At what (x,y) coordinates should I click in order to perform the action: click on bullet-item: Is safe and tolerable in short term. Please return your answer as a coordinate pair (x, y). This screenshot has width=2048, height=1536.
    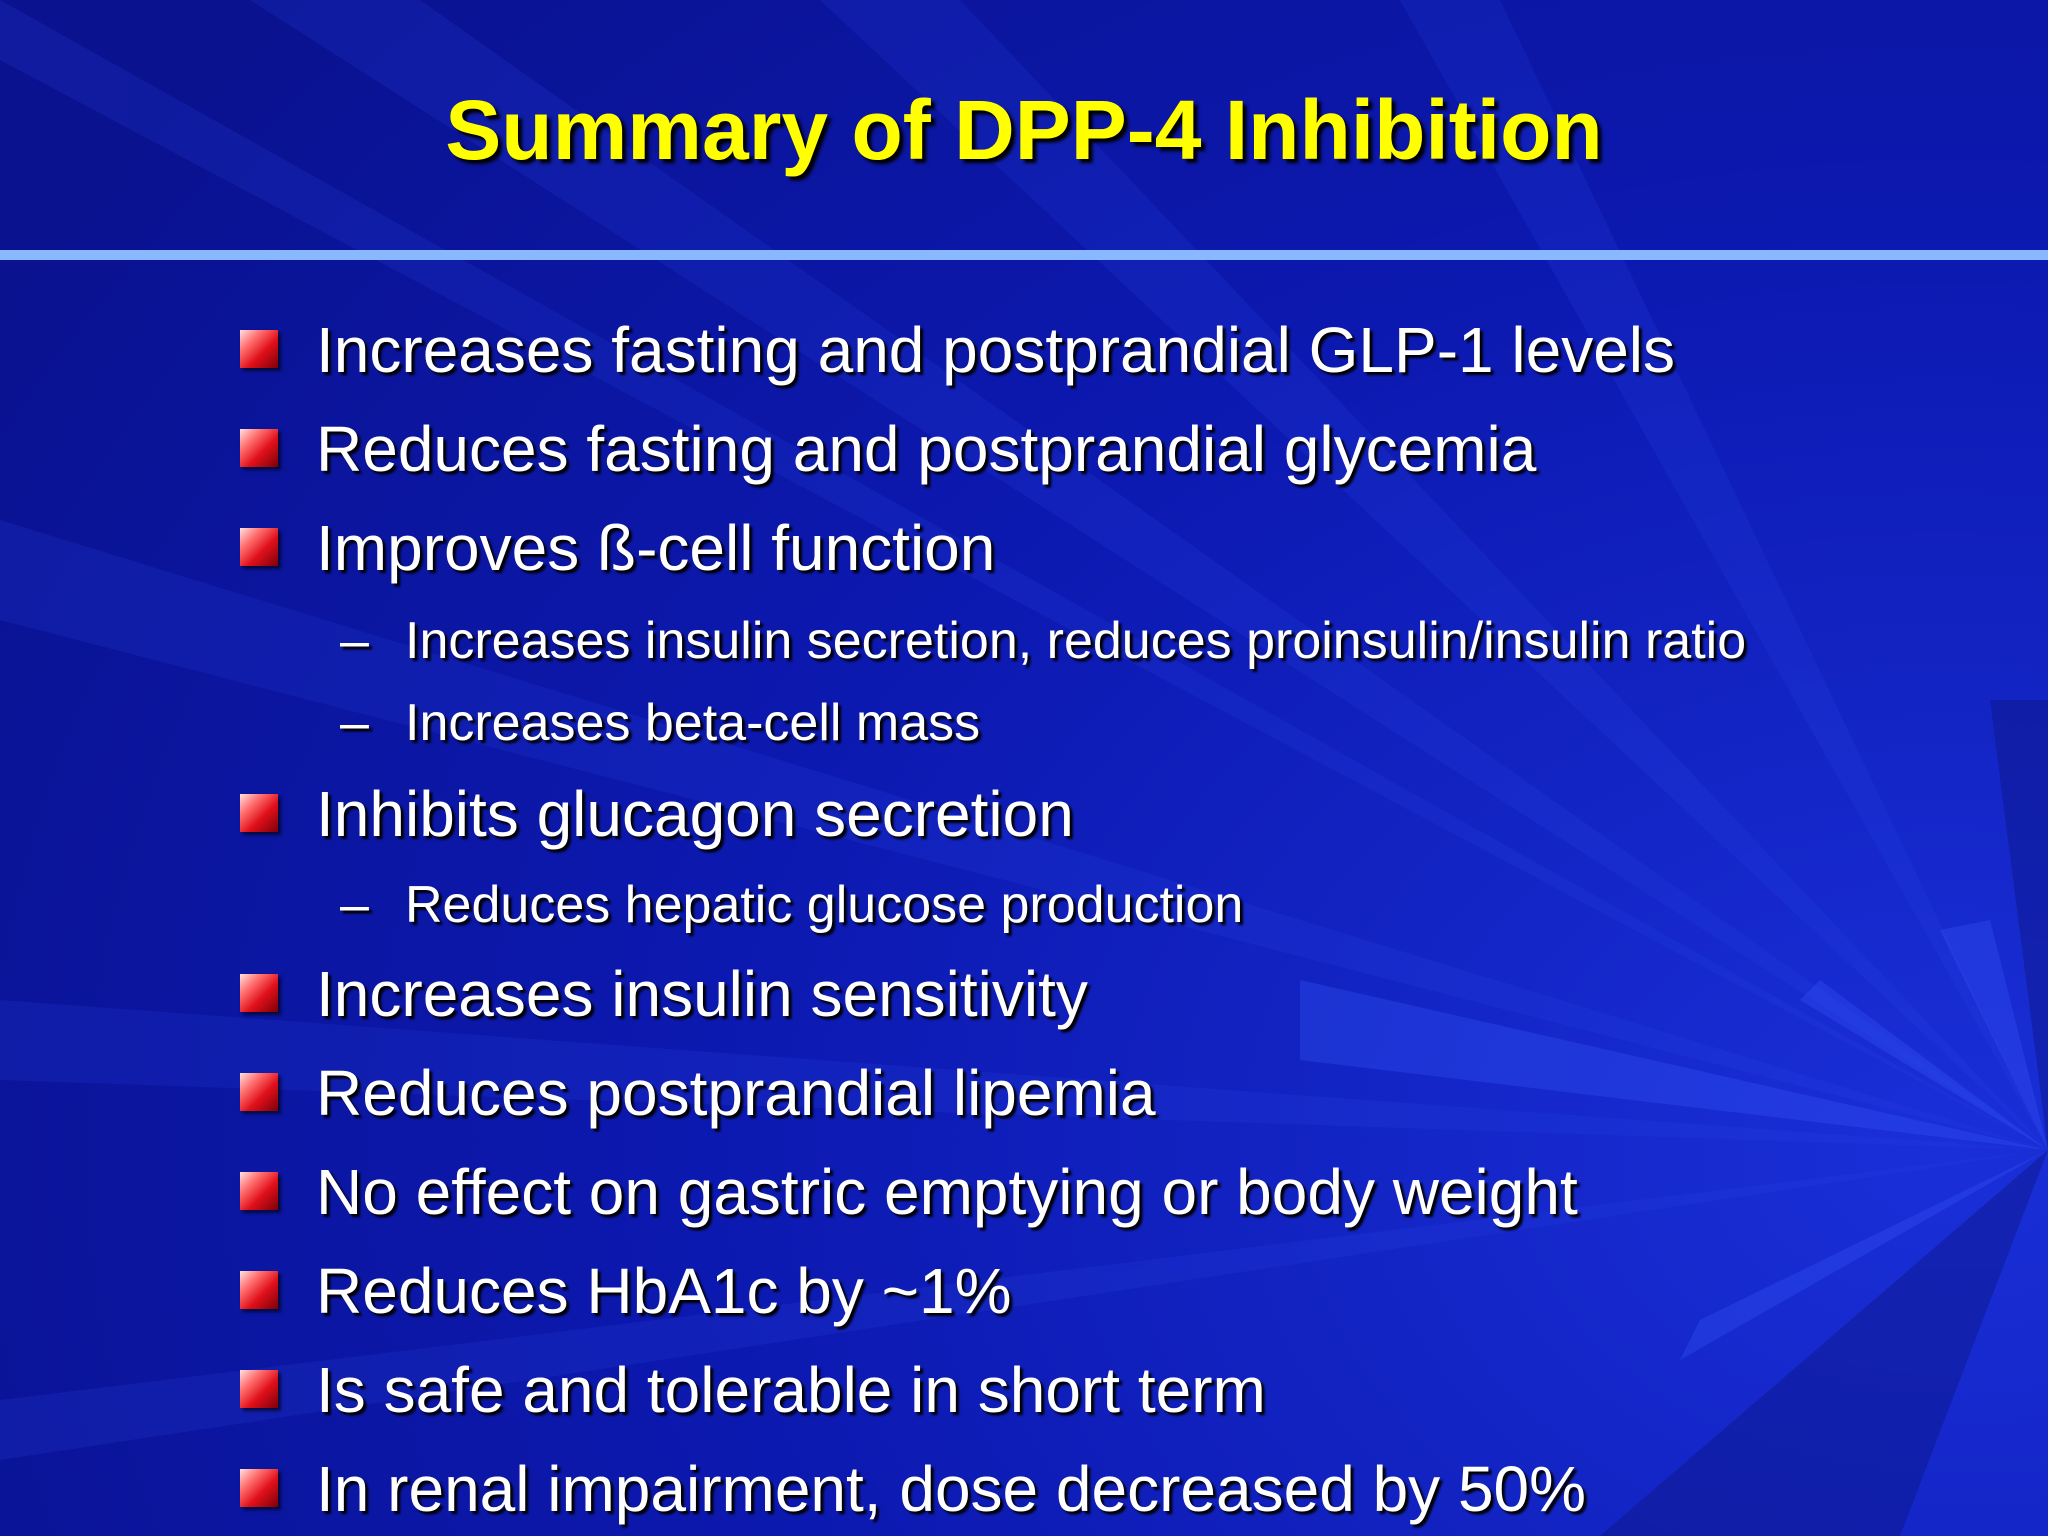
    Looking at the image, I should click on (791, 1390).